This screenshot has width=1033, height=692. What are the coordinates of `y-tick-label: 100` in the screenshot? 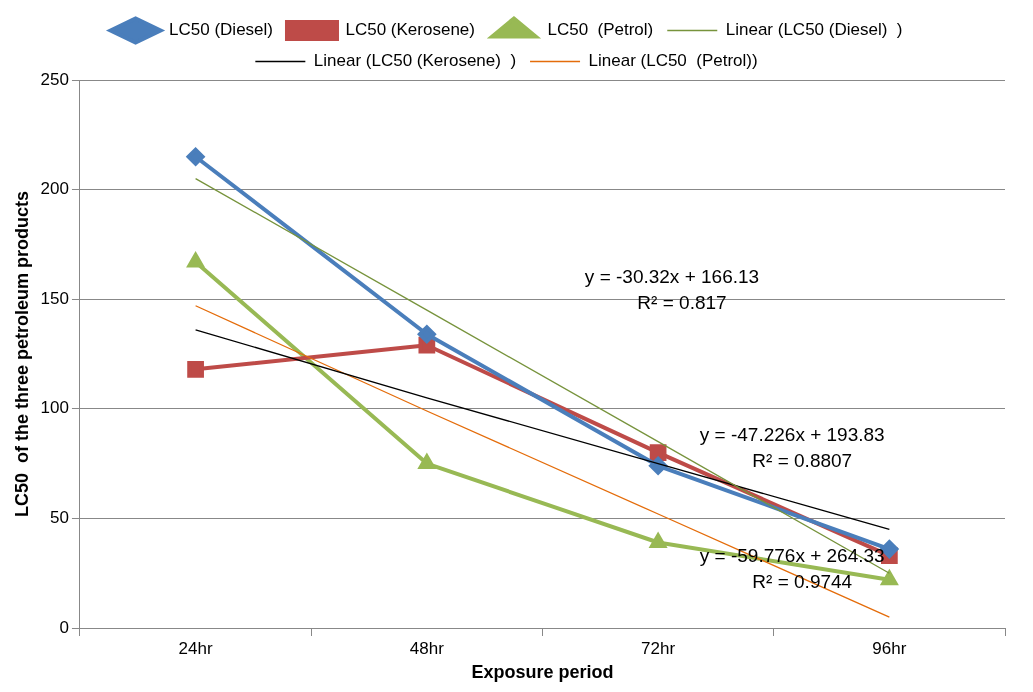 It's located at (54, 408).